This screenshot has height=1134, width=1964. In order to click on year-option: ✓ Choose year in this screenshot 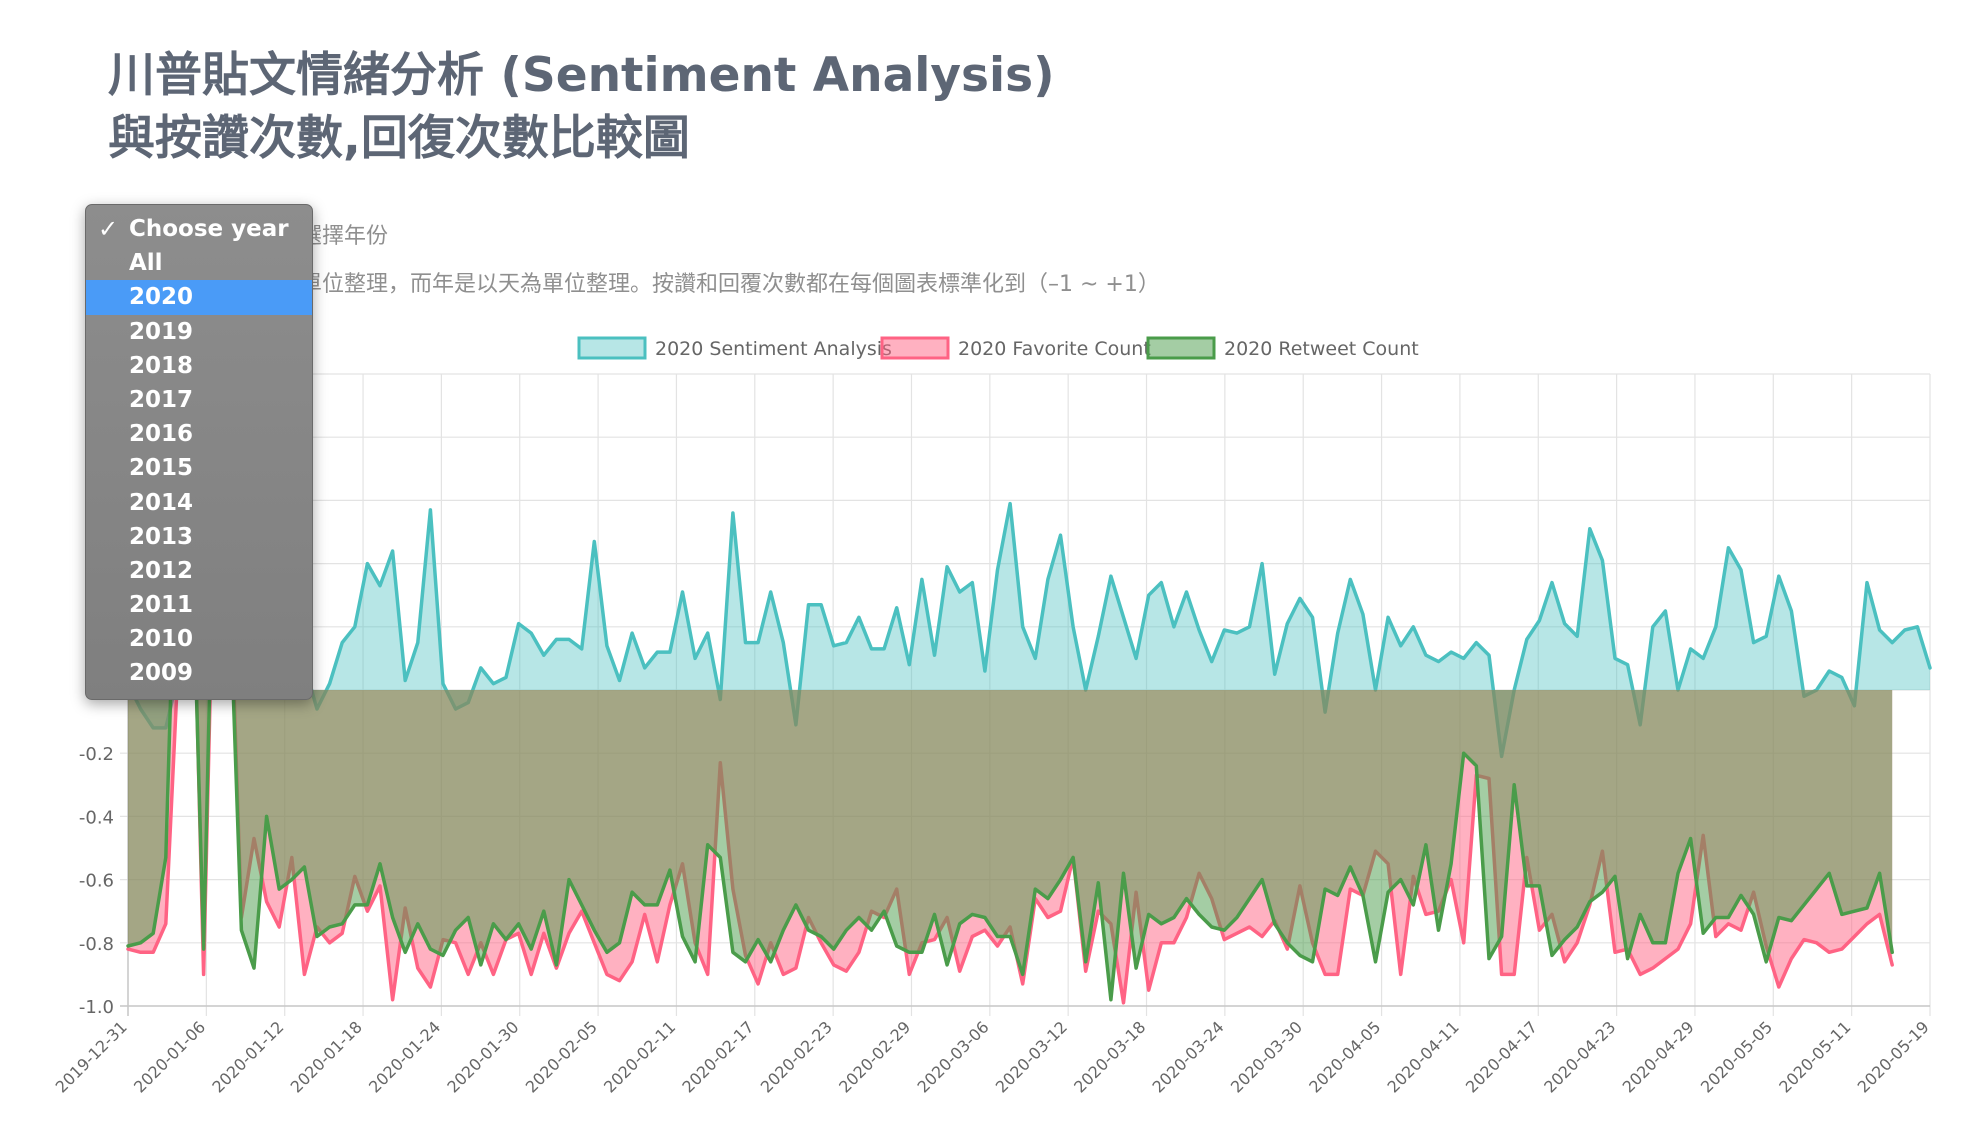, I will do `click(199, 229)`.